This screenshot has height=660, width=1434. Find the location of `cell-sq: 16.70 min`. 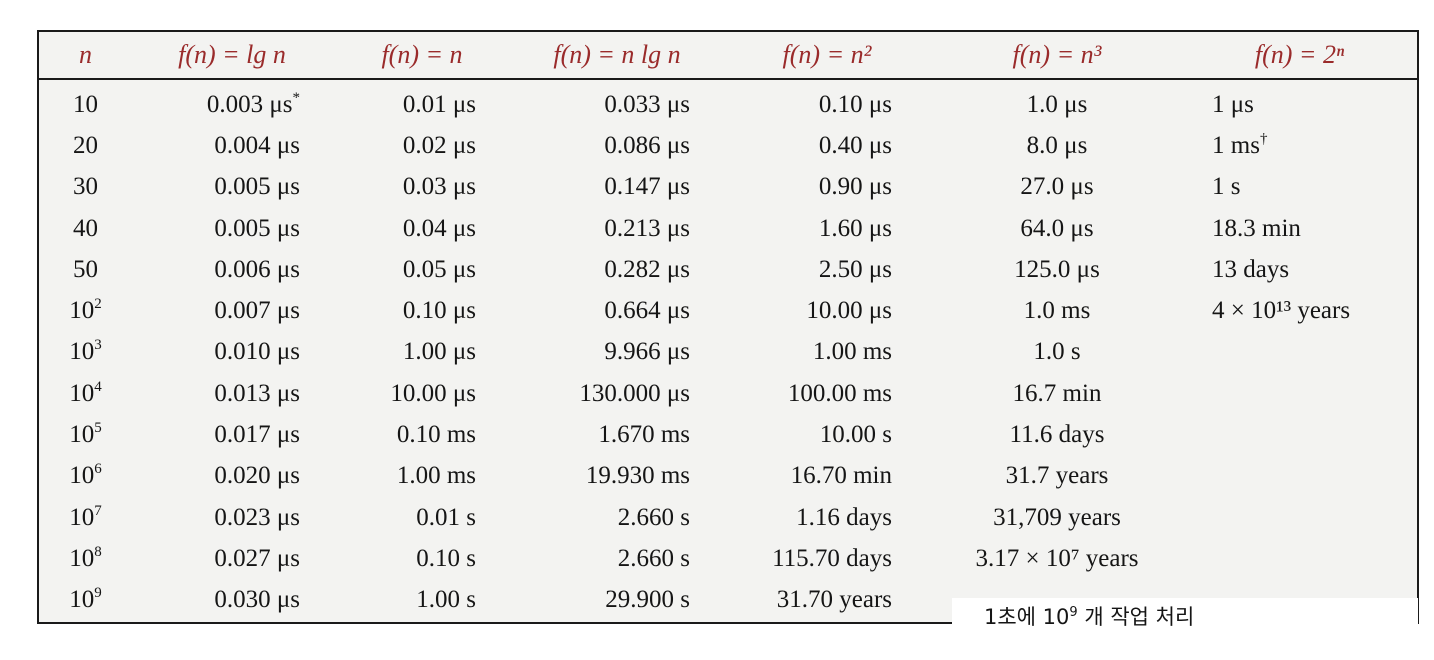

cell-sq: 16.70 min is located at coordinates (827, 476).